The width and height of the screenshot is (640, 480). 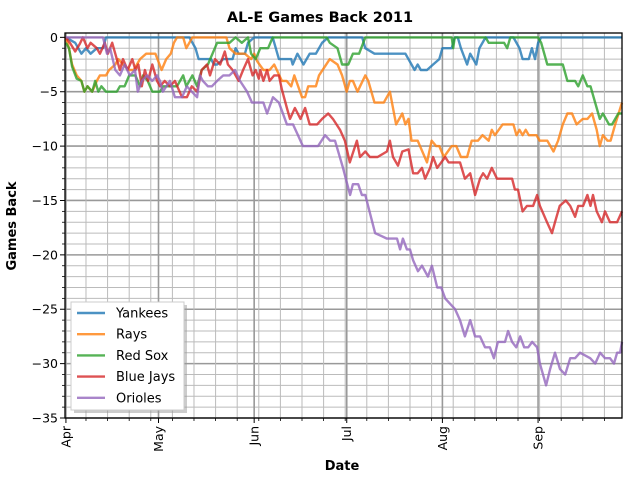 What do you see at coordinates (45, 254) in the screenshot?
I see `y-tick-label: −20` at bounding box center [45, 254].